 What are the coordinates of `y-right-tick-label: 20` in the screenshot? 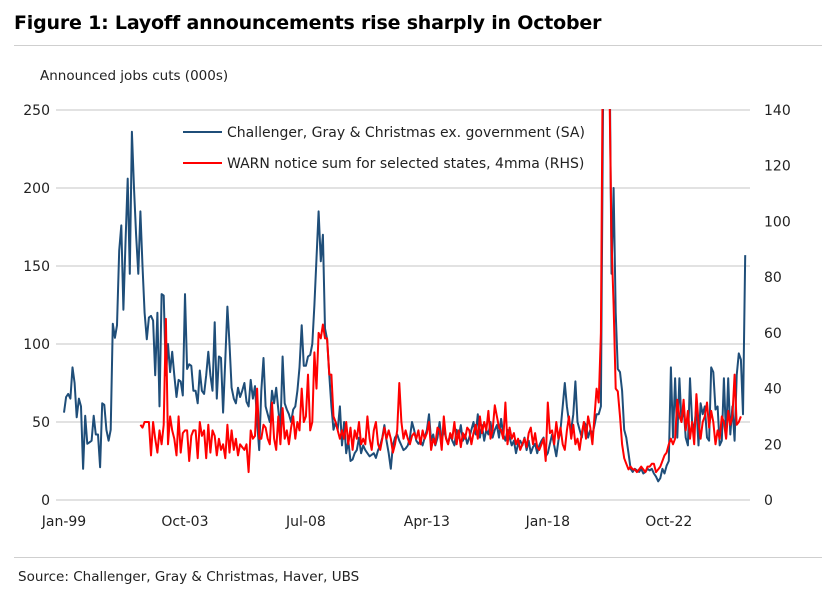 It's located at (773, 445).